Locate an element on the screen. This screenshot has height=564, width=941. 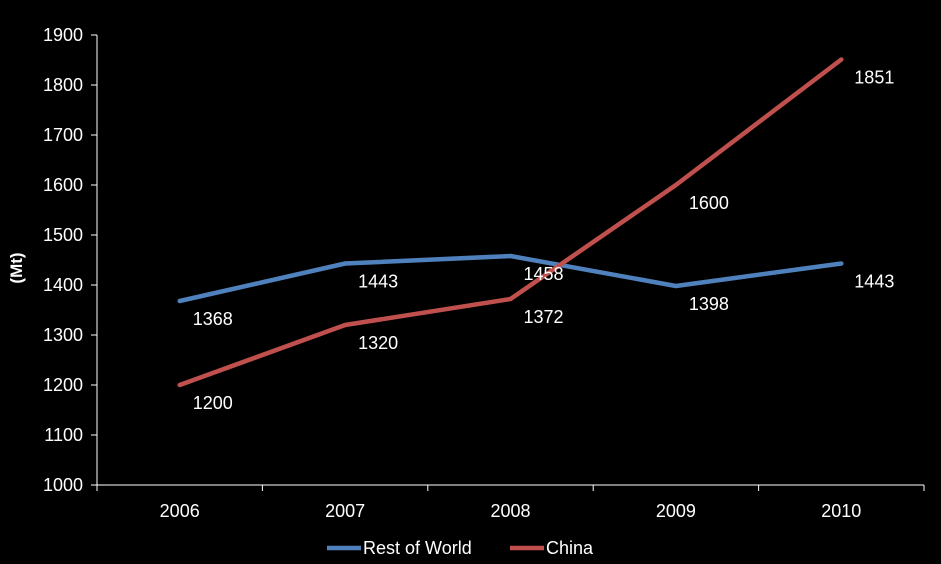
series-line-rest-of-world is located at coordinates (510, 278).